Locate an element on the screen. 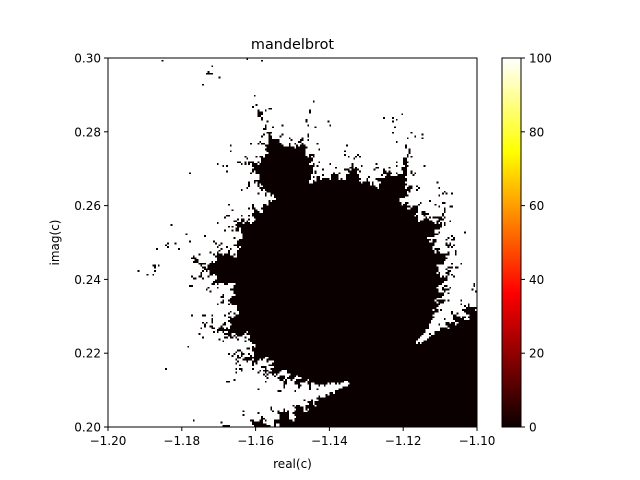  colorbar-frame is located at coordinates (511, 242).